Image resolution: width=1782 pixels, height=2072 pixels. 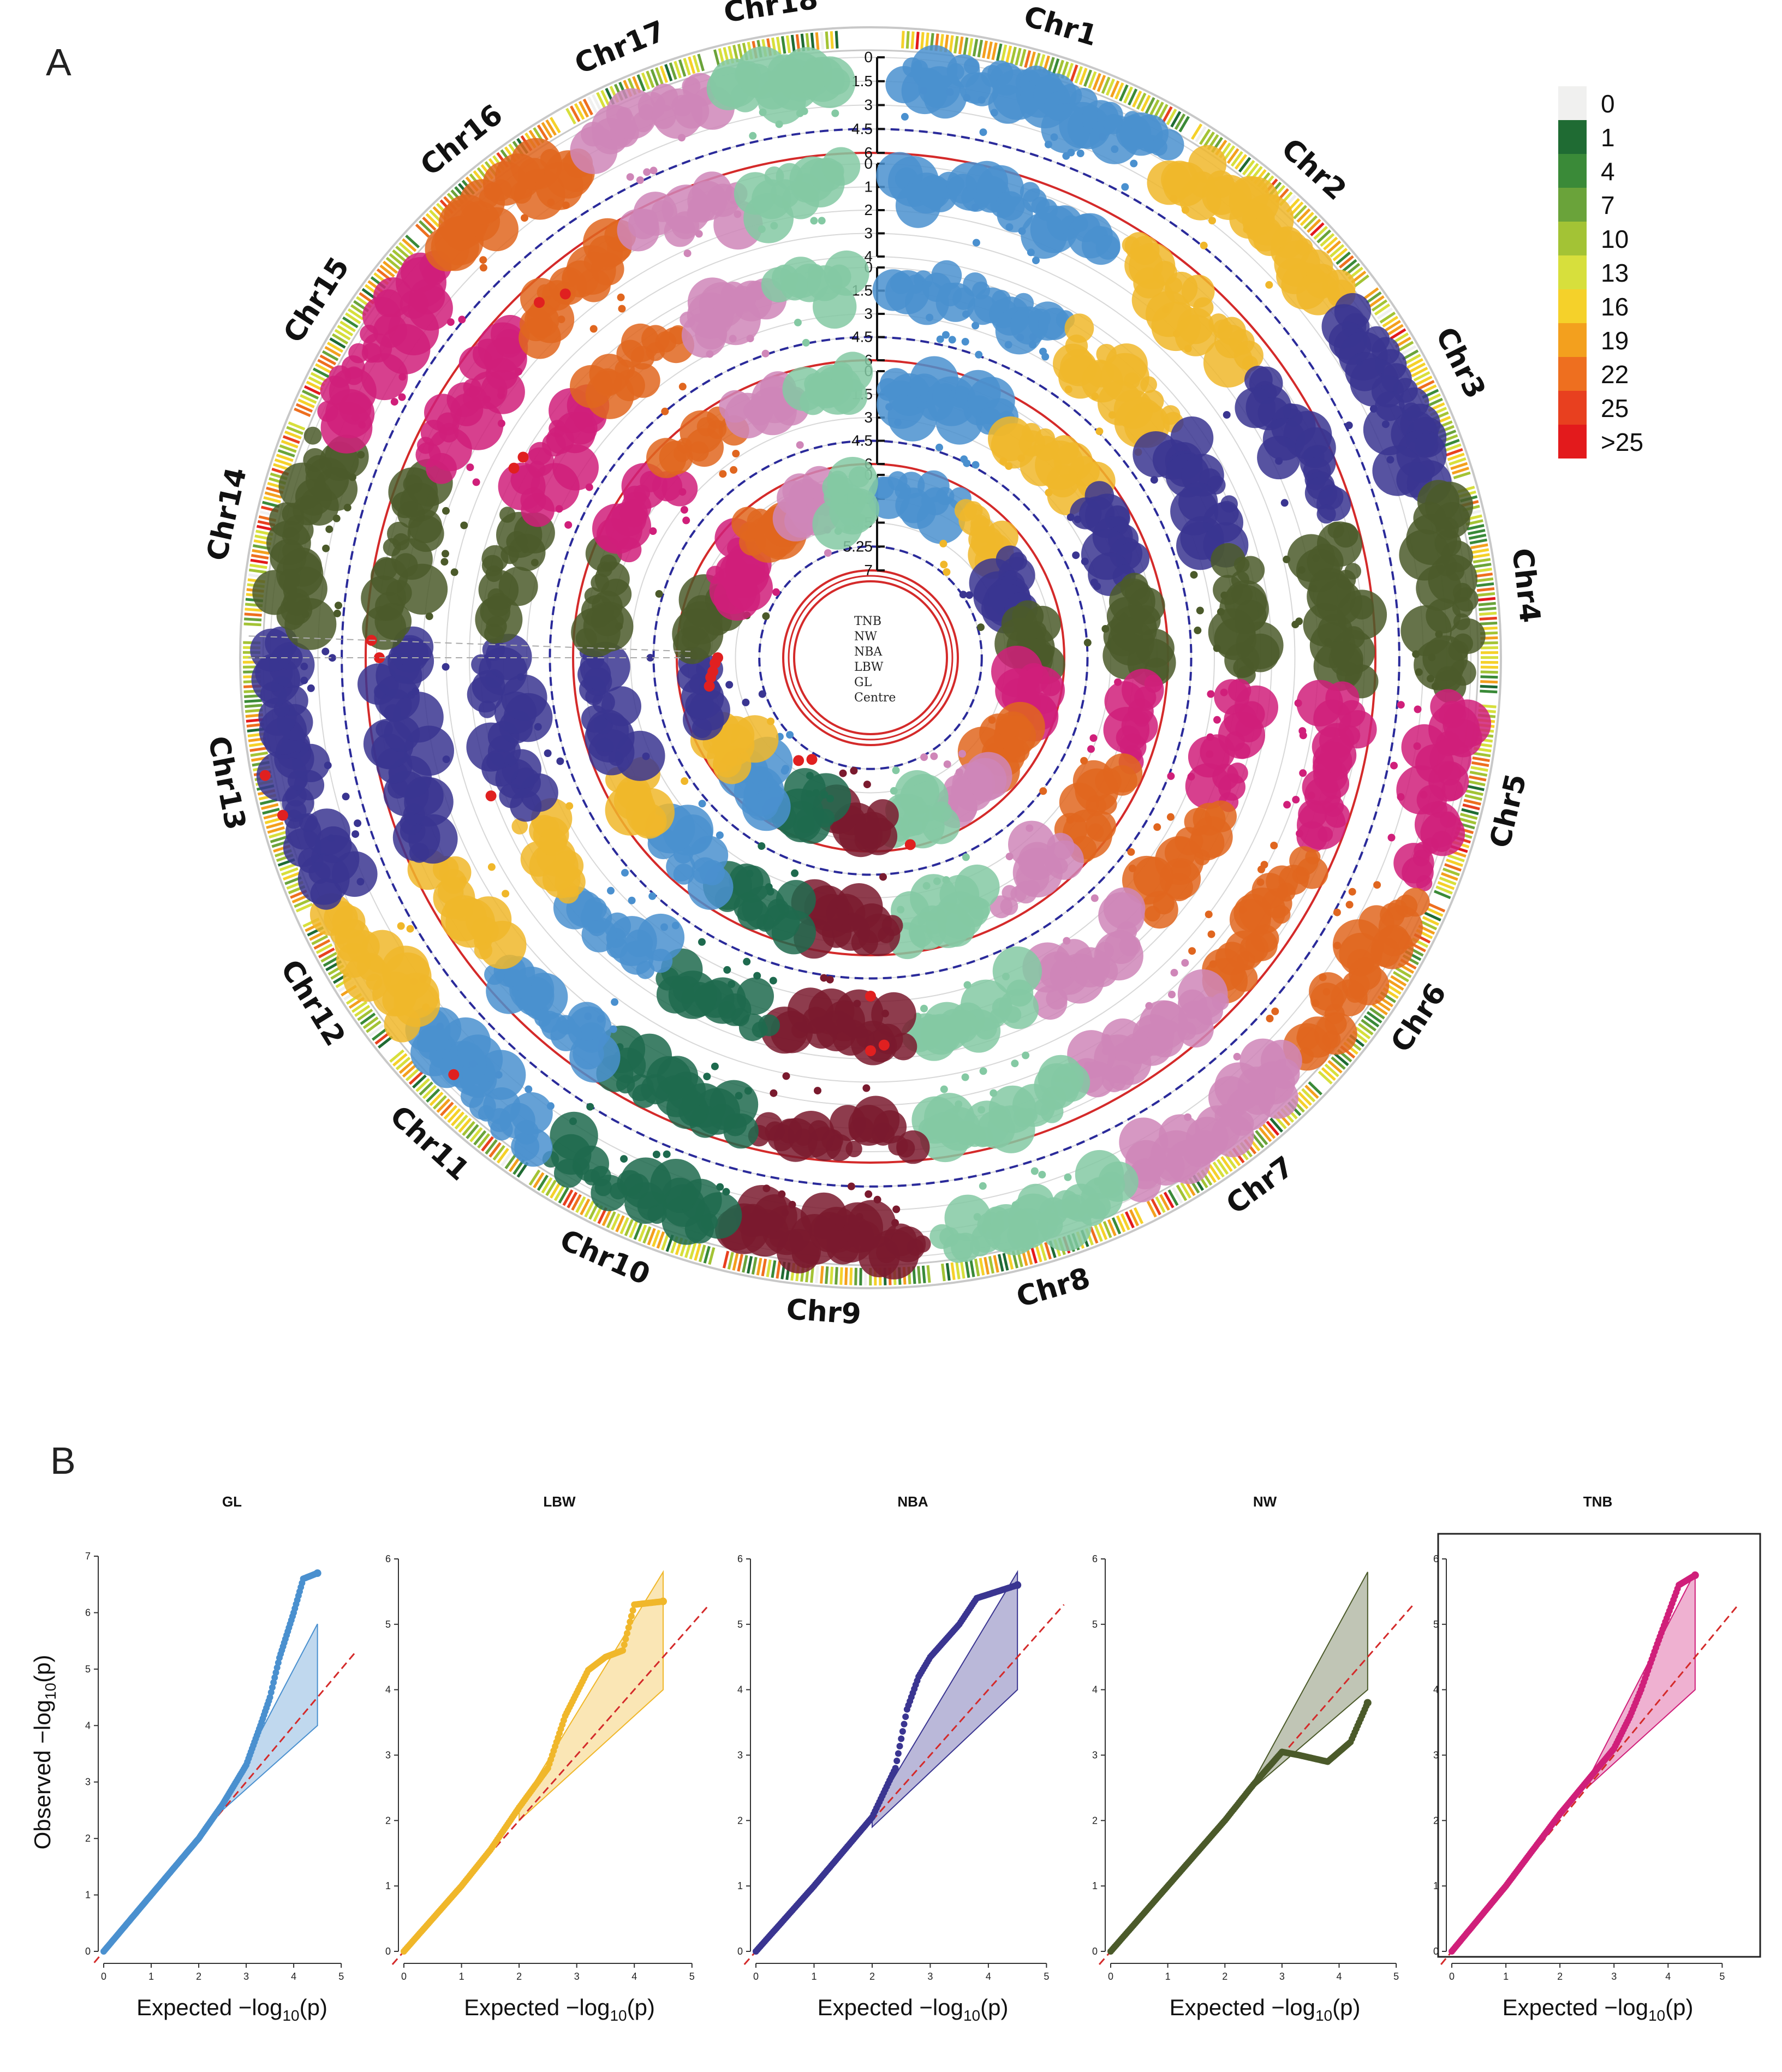 What do you see at coordinates (632, 371) in the screenshot?
I see `manhattan-chr16` at bounding box center [632, 371].